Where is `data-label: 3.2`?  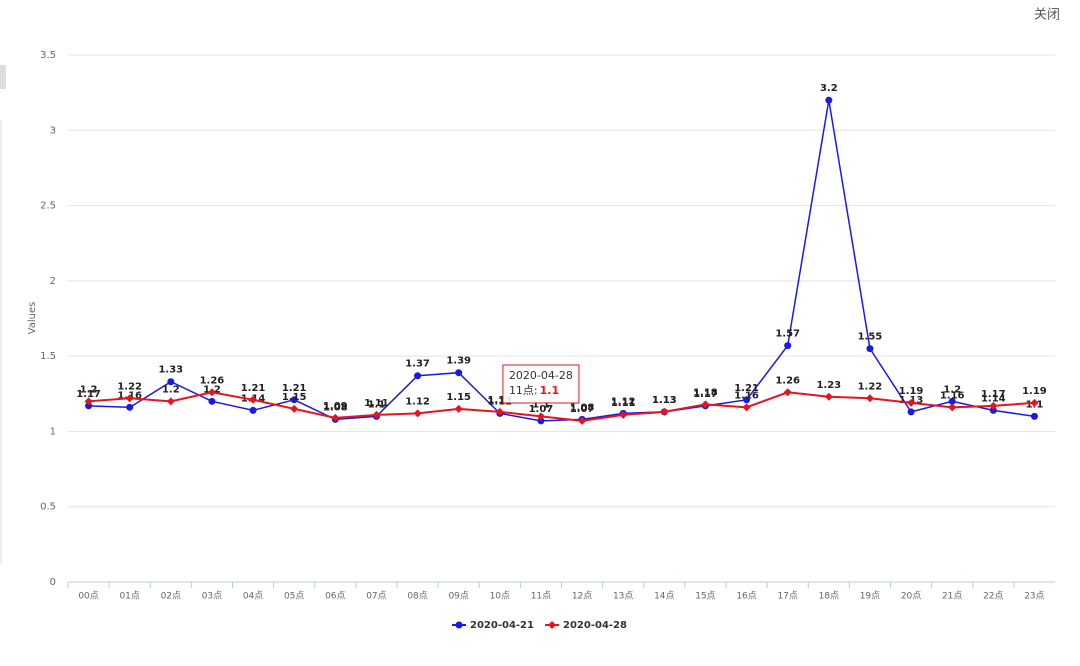 data-label: 3.2 is located at coordinates (829, 88).